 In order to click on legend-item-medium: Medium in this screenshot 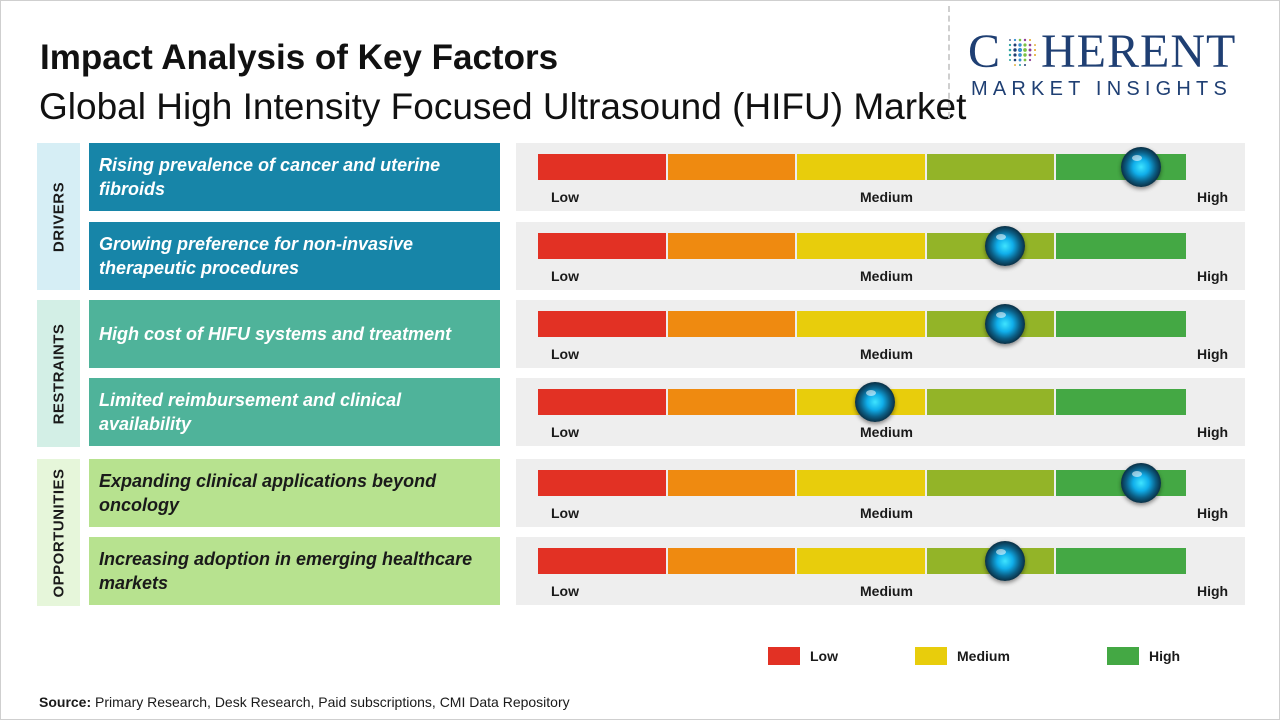, I will do `click(962, 656)`.